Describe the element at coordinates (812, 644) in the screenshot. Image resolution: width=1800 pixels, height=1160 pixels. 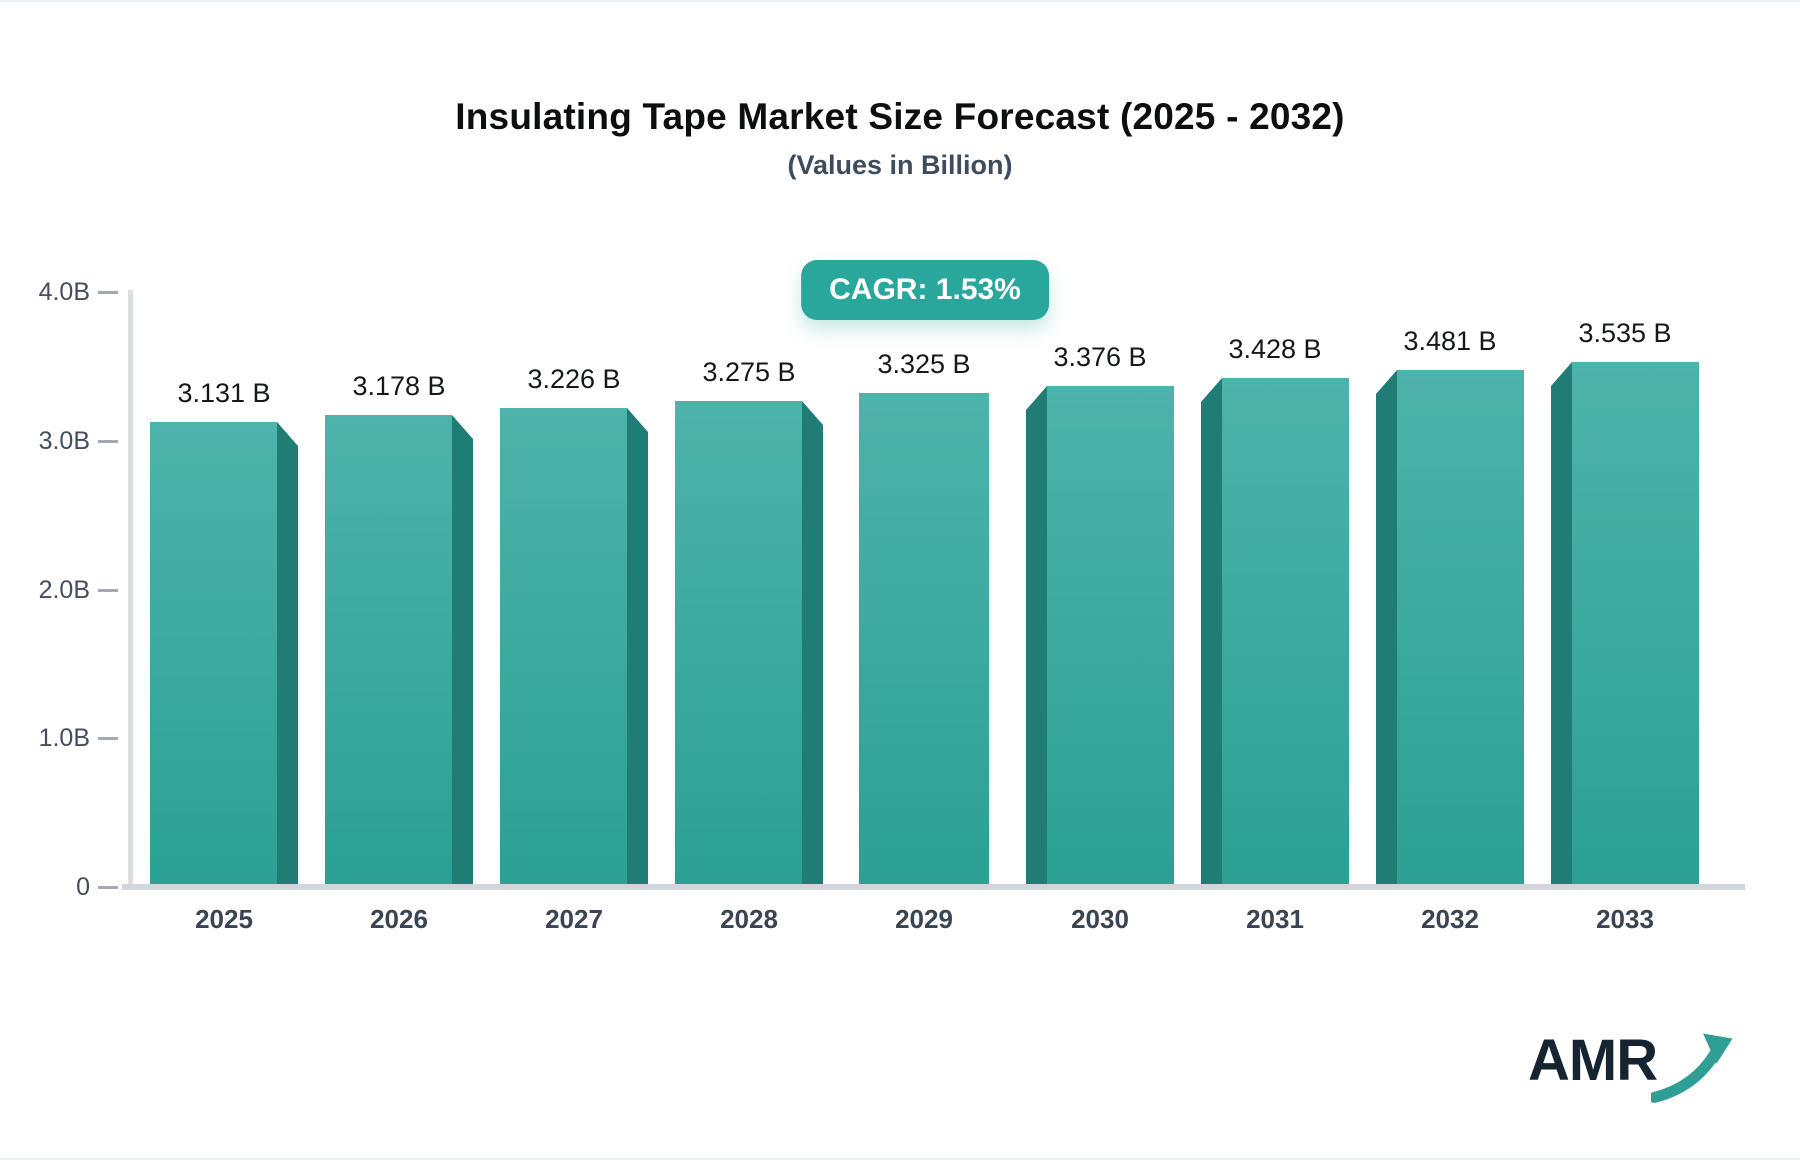
I see `bar-side-2028` at that location.